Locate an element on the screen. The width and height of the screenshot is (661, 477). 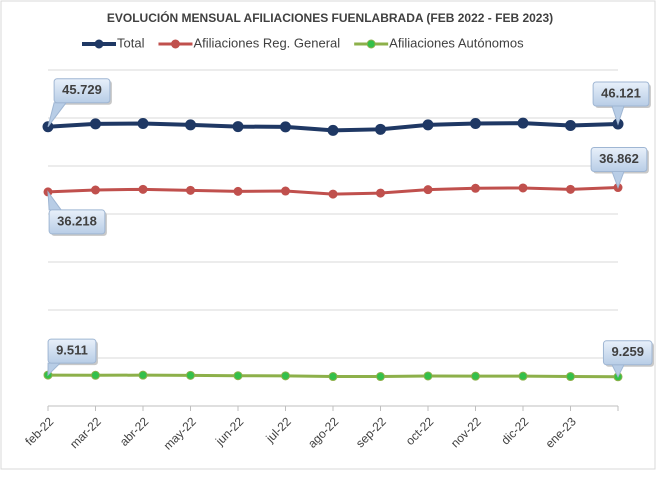
legend-label: Afiliaciones Autónomos is located at coordinates (456, 42).